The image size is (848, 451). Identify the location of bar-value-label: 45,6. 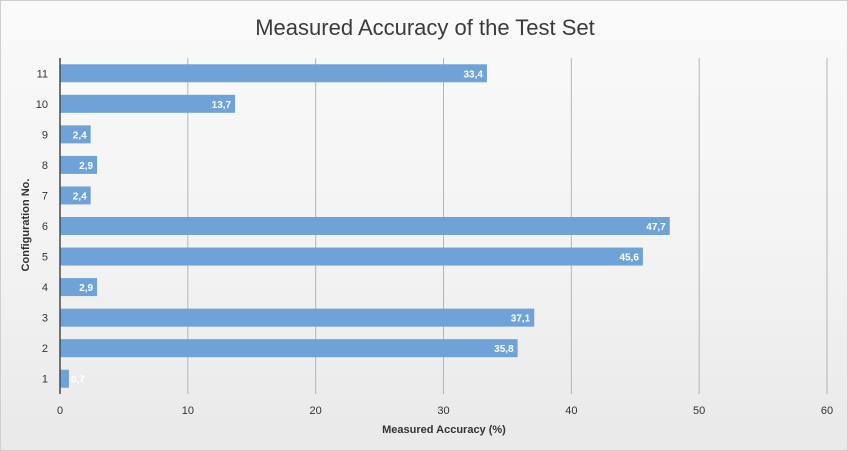
(629, 258).